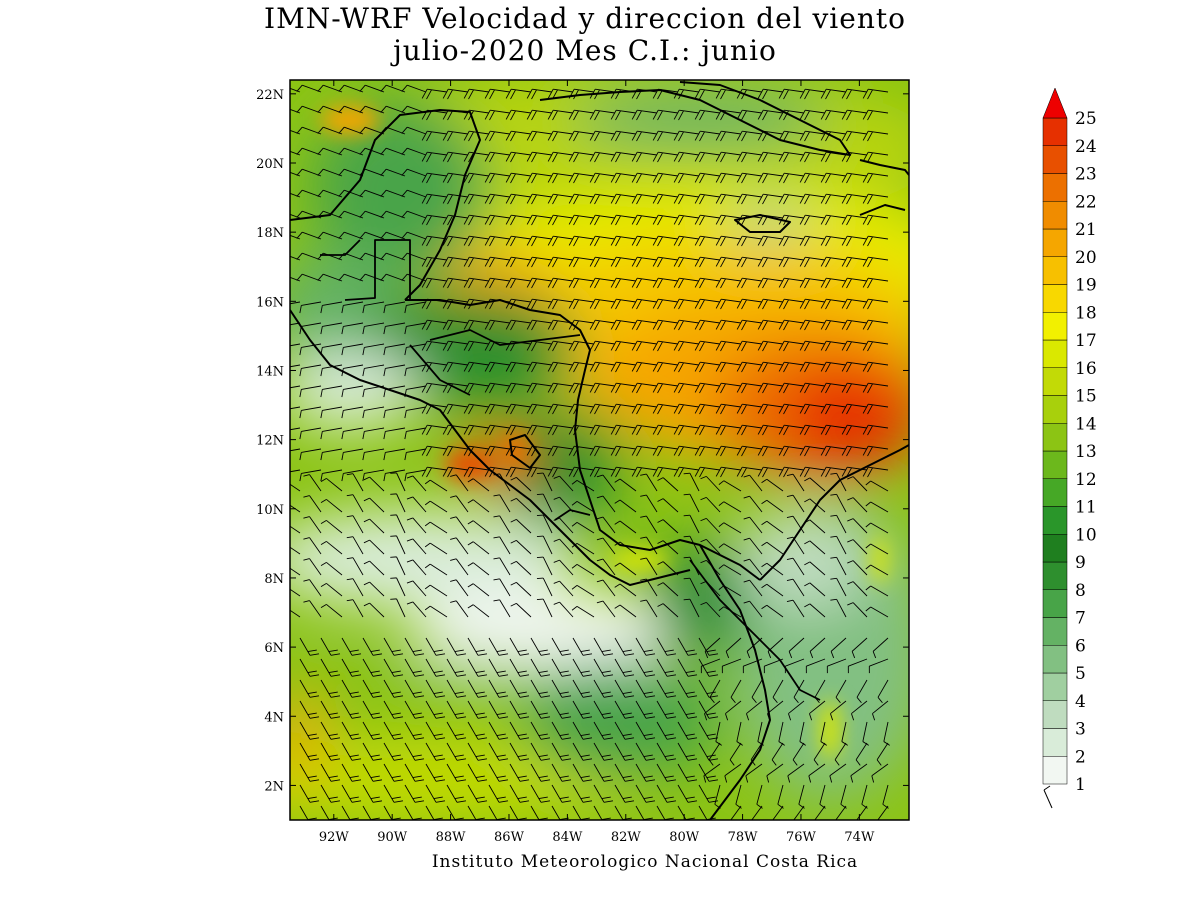  What do you see at coordinates (1080, 730) in the screenshot?
I see `colorbar-label: 3` at bounding box center [1080, 730].